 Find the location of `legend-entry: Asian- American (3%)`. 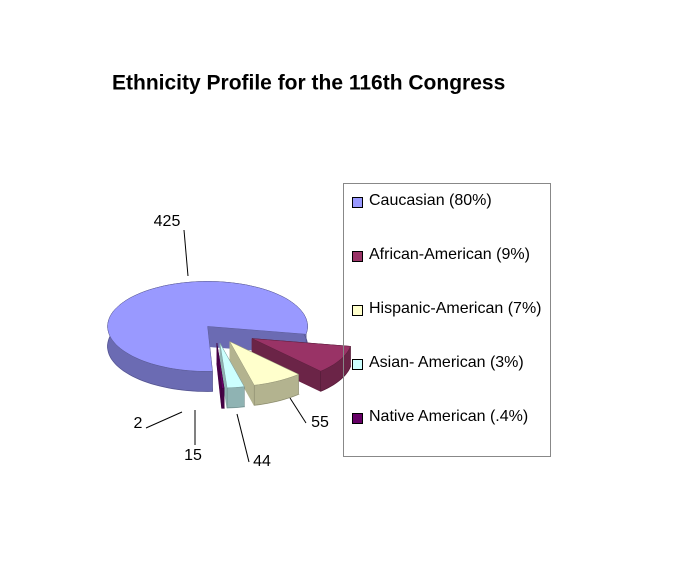

legend-entry: Asian- American (3%) is located at coordinates (448, 381).